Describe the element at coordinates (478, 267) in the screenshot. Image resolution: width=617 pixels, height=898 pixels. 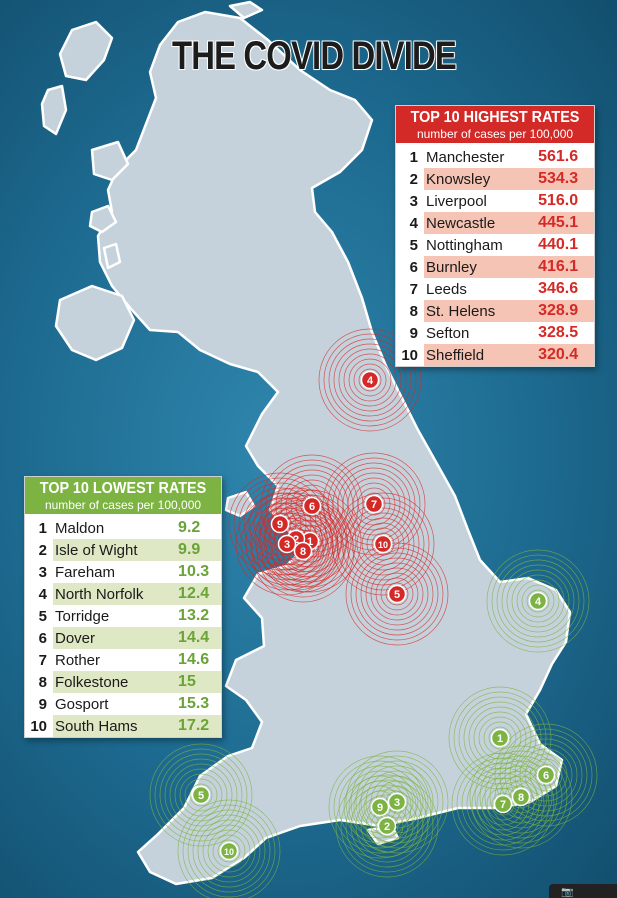
I see `highest-rate-name: Burnley` at that location.